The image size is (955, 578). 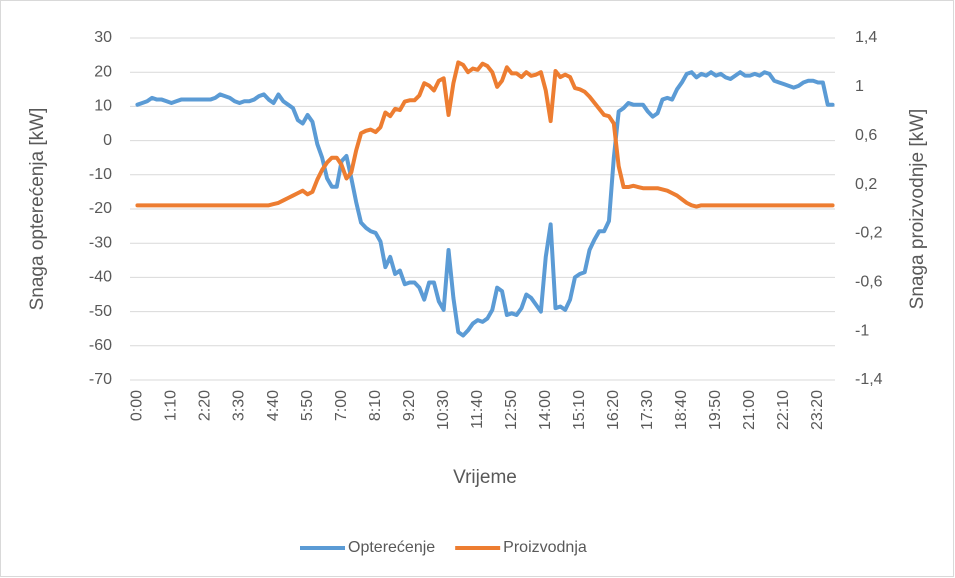 What do you see at coordinates (100, 311) in the screenshot?
I see `y-tick-label: -50` at bounding box center [100, 311].